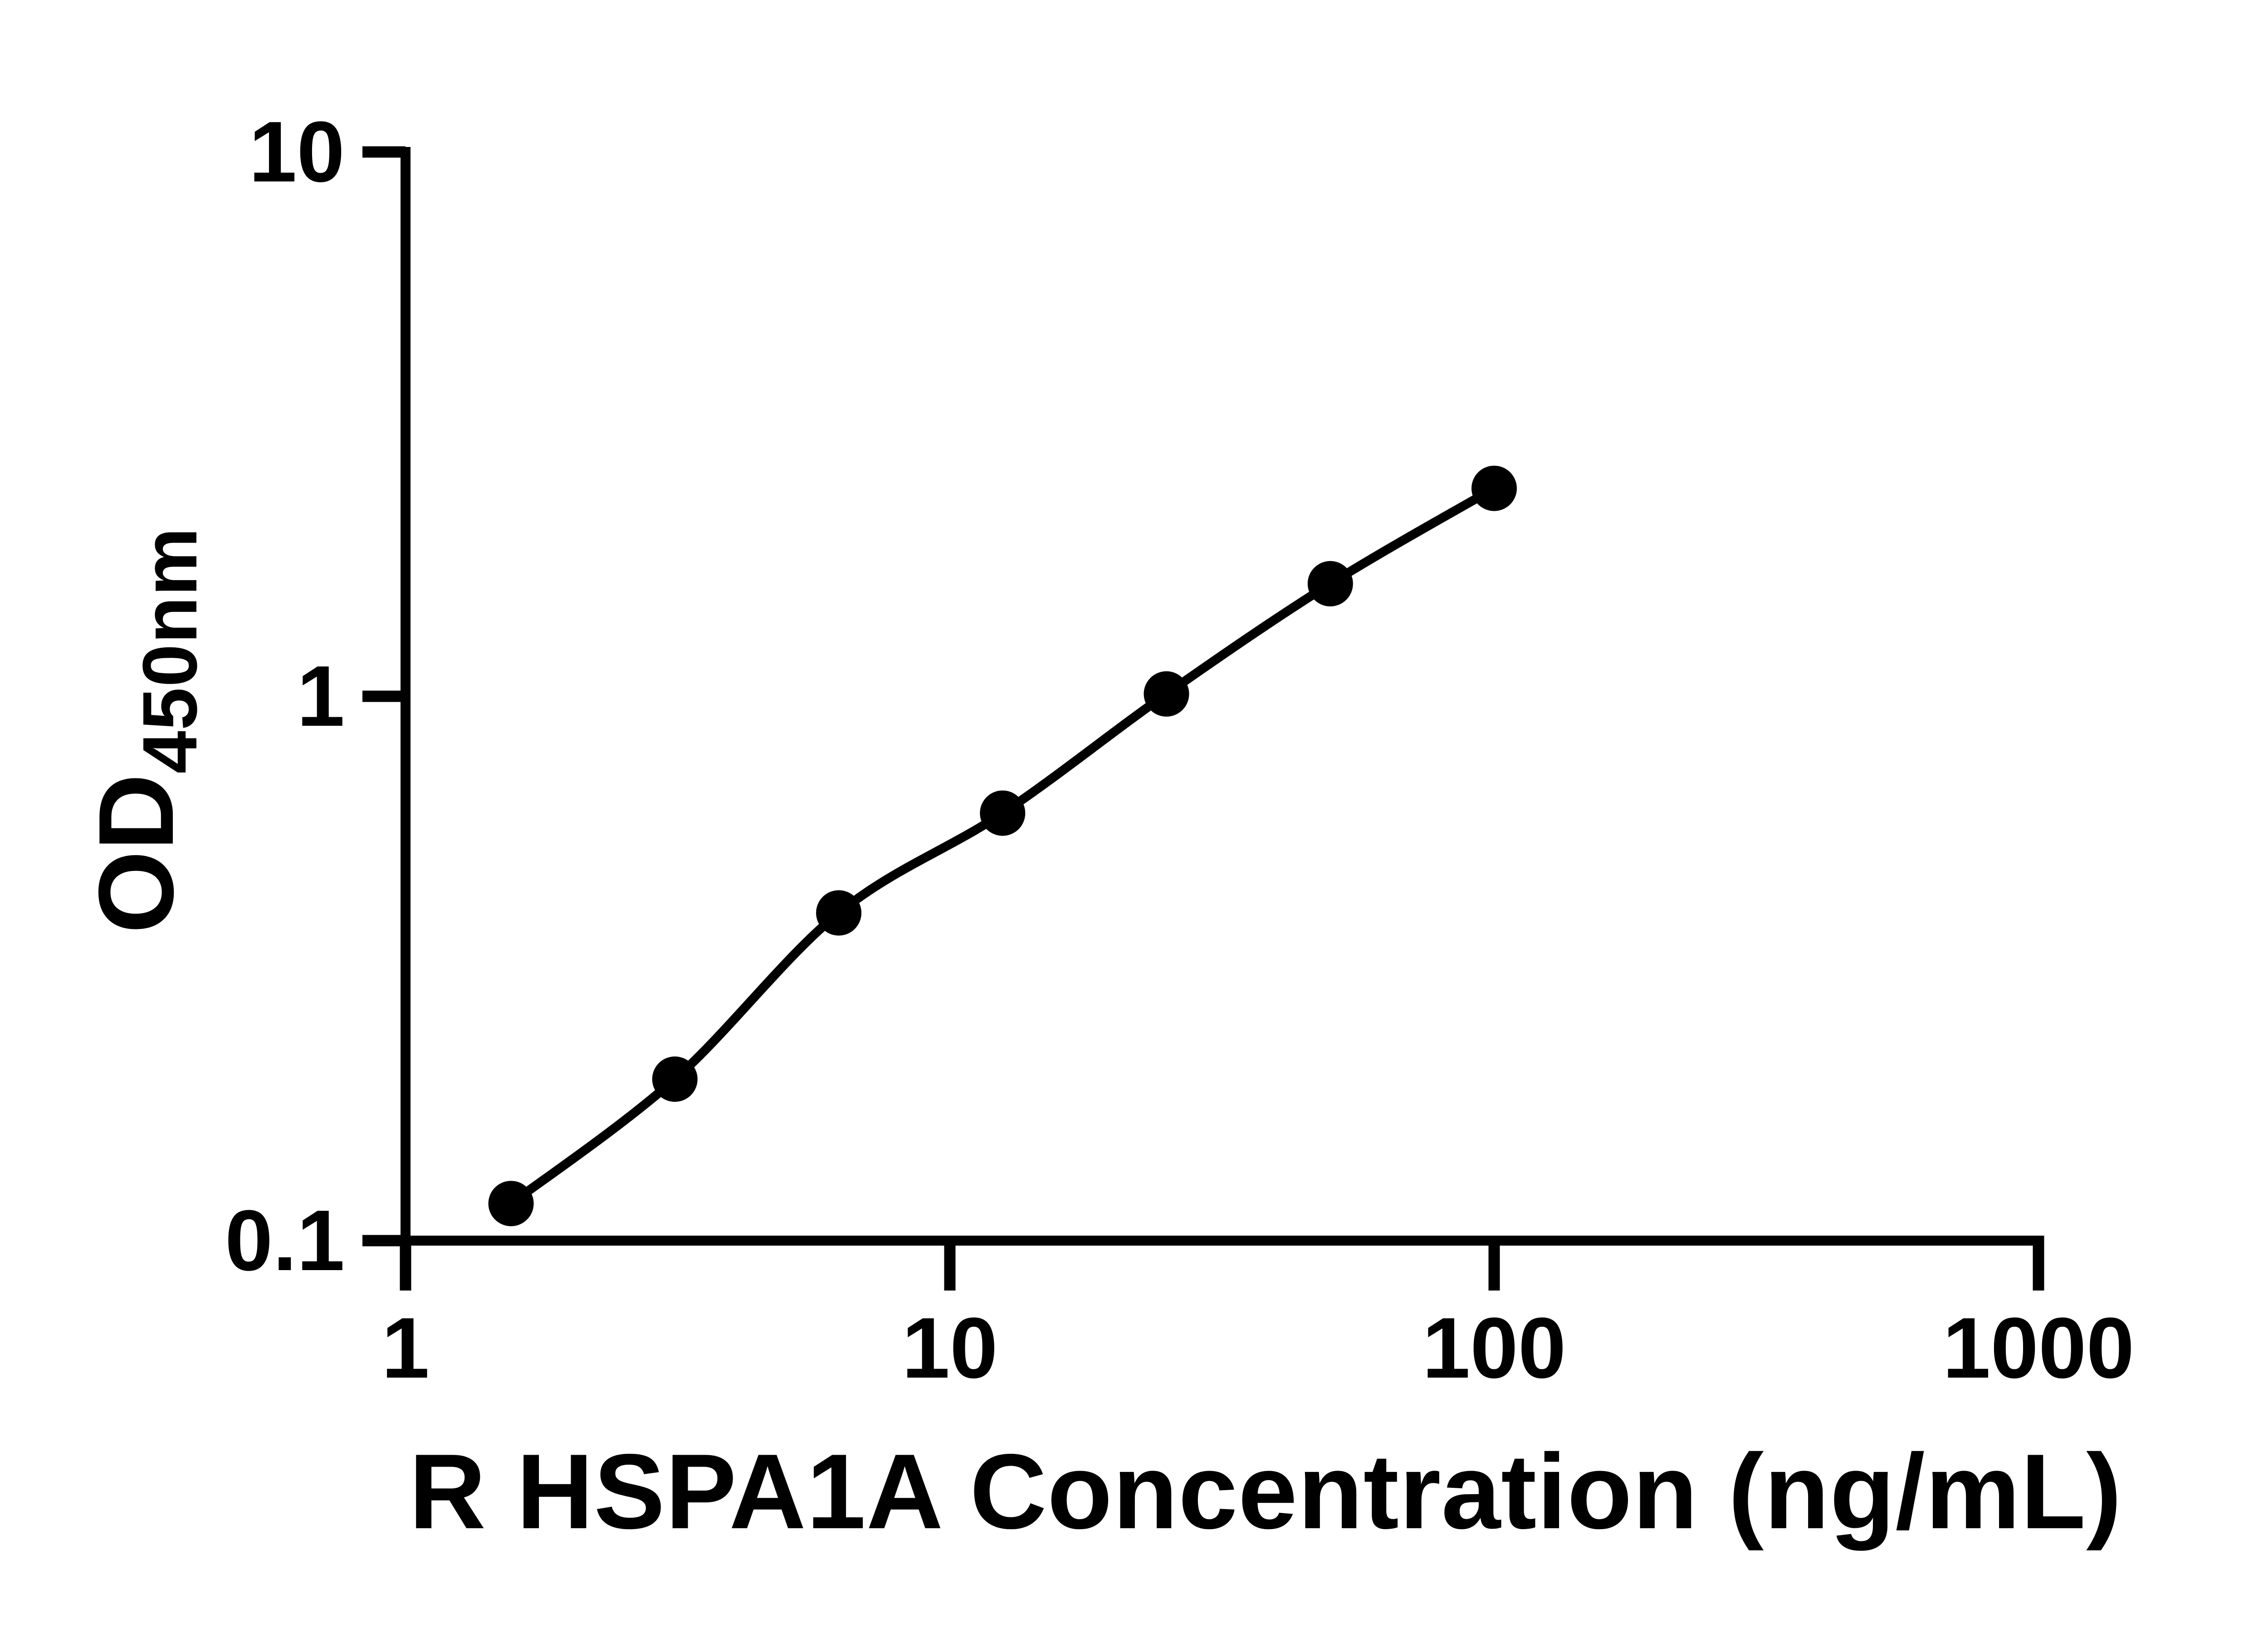 Image resolution: width=2268 pixels, height=1633 pixels. I want to click on y-tick-marks, so click(384, 696).